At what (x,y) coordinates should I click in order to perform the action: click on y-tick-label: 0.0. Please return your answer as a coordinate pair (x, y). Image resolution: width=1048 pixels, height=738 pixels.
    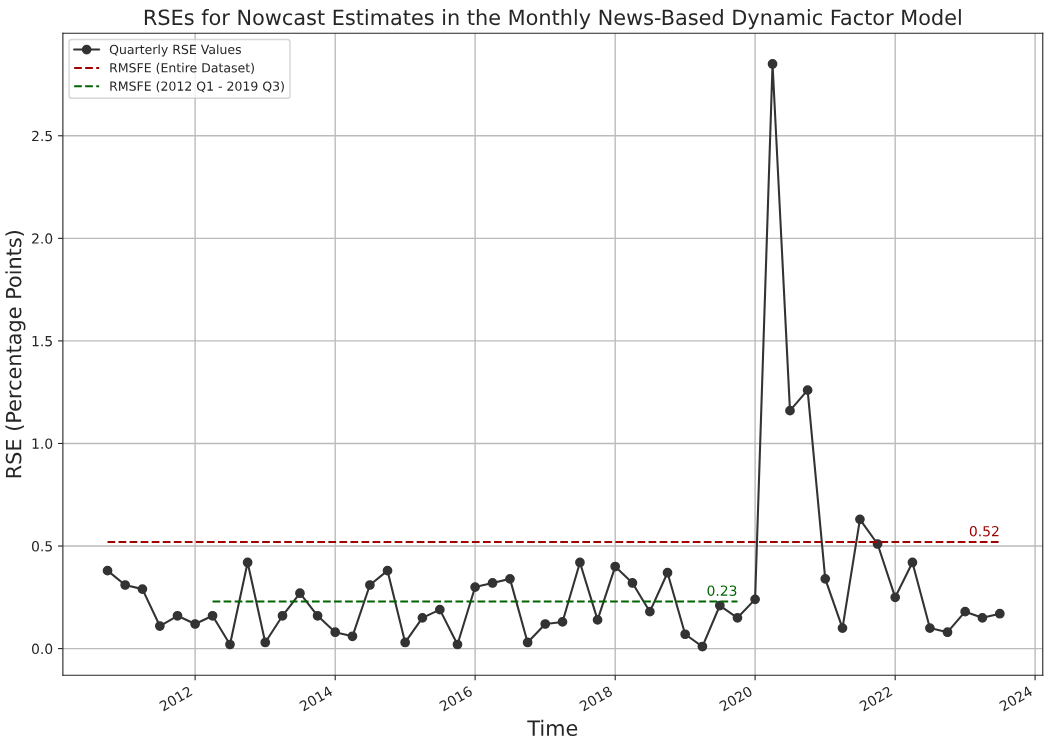
    Looking at the image, I should click on (42, 649).